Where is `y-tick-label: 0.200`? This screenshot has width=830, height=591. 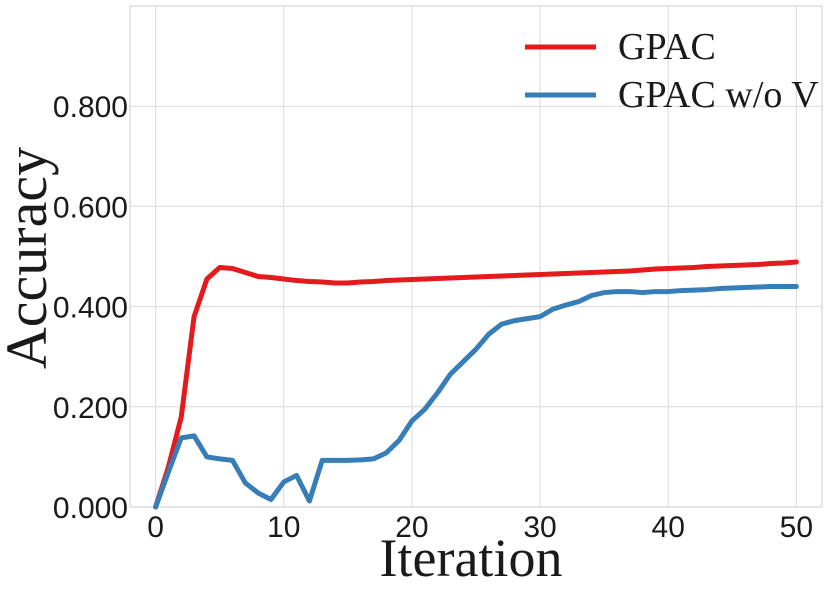
y-tick-label: 0.200 is located at coordinates (90, 408).